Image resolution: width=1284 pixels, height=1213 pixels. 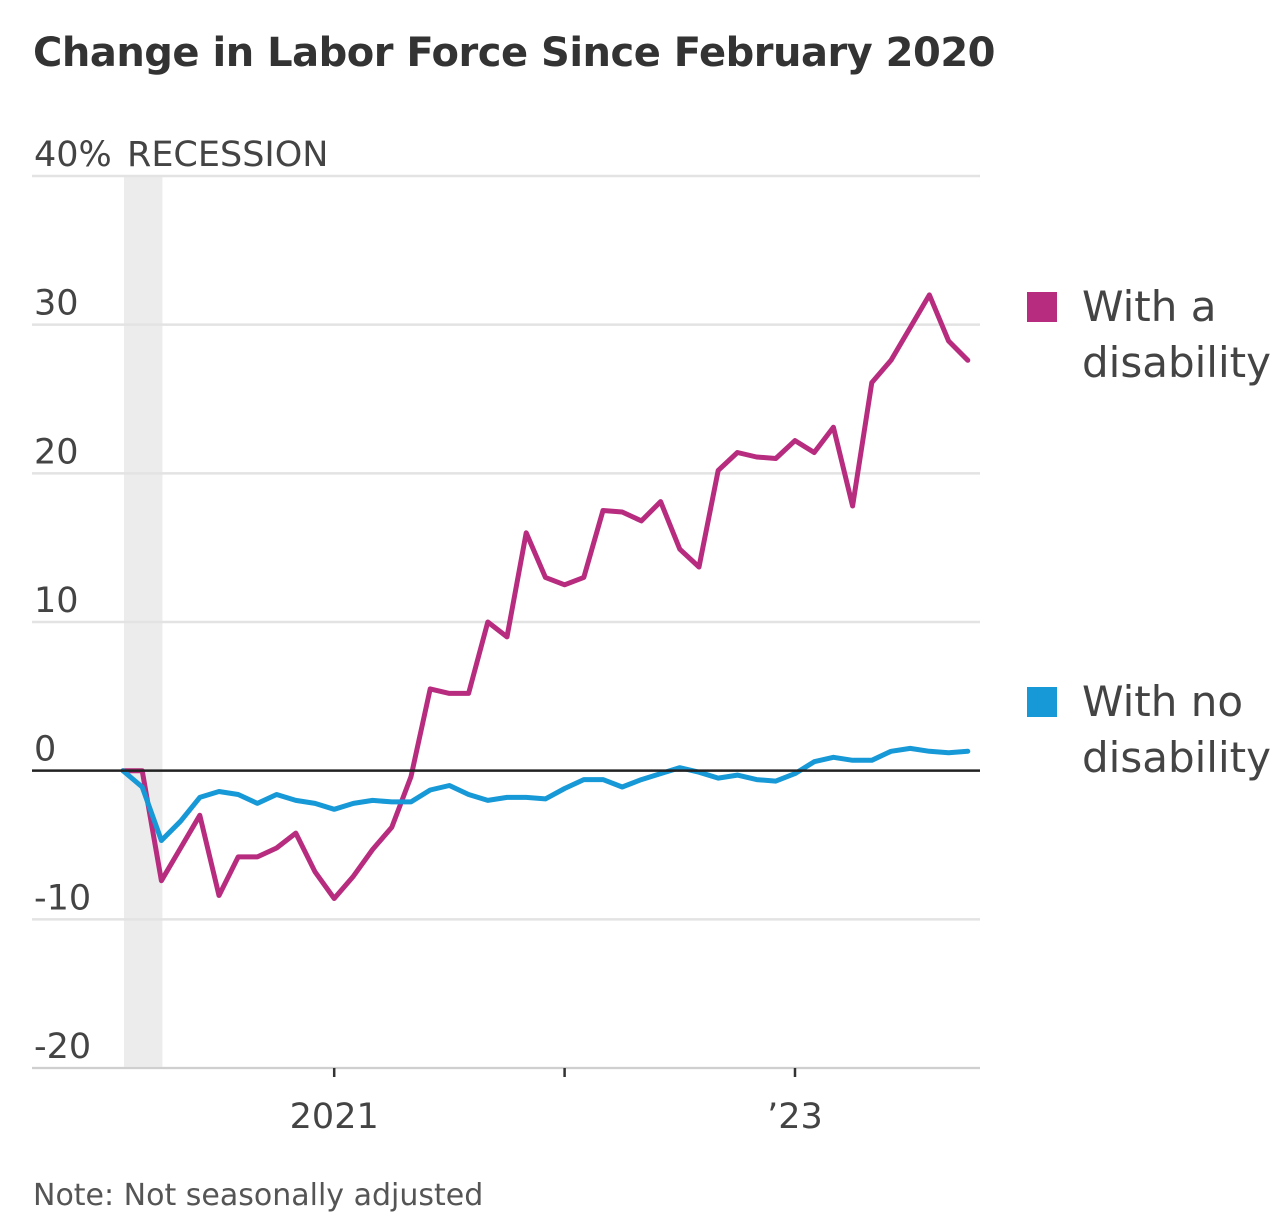 What do you see at coordinates (795, 1117) in the screenshot?
I see `x-tick-label: ’23` at bounding box center [795, 1117].